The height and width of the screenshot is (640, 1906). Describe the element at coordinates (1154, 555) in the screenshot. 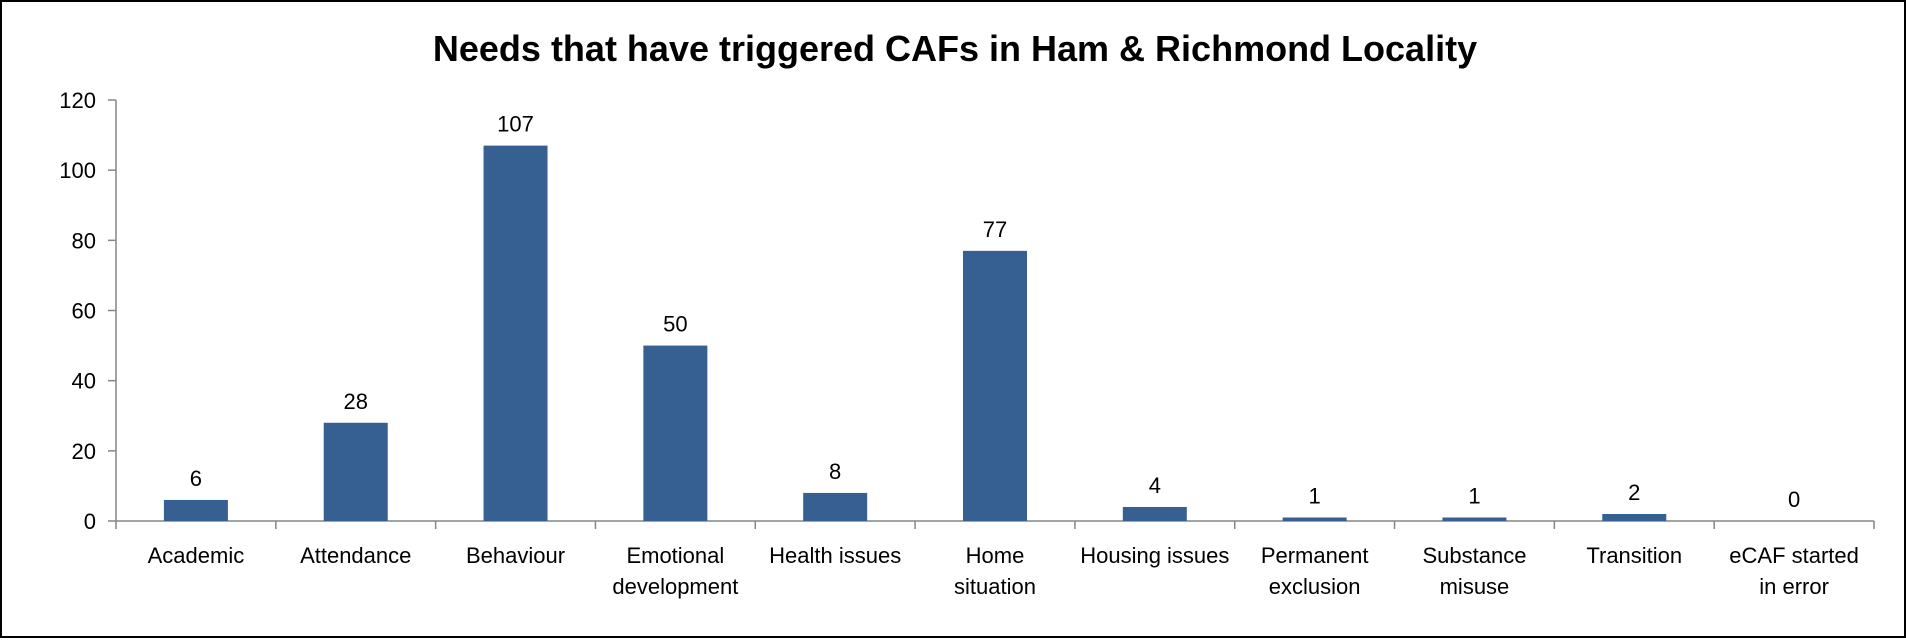

I see `category-label: Housing issues` at that location.